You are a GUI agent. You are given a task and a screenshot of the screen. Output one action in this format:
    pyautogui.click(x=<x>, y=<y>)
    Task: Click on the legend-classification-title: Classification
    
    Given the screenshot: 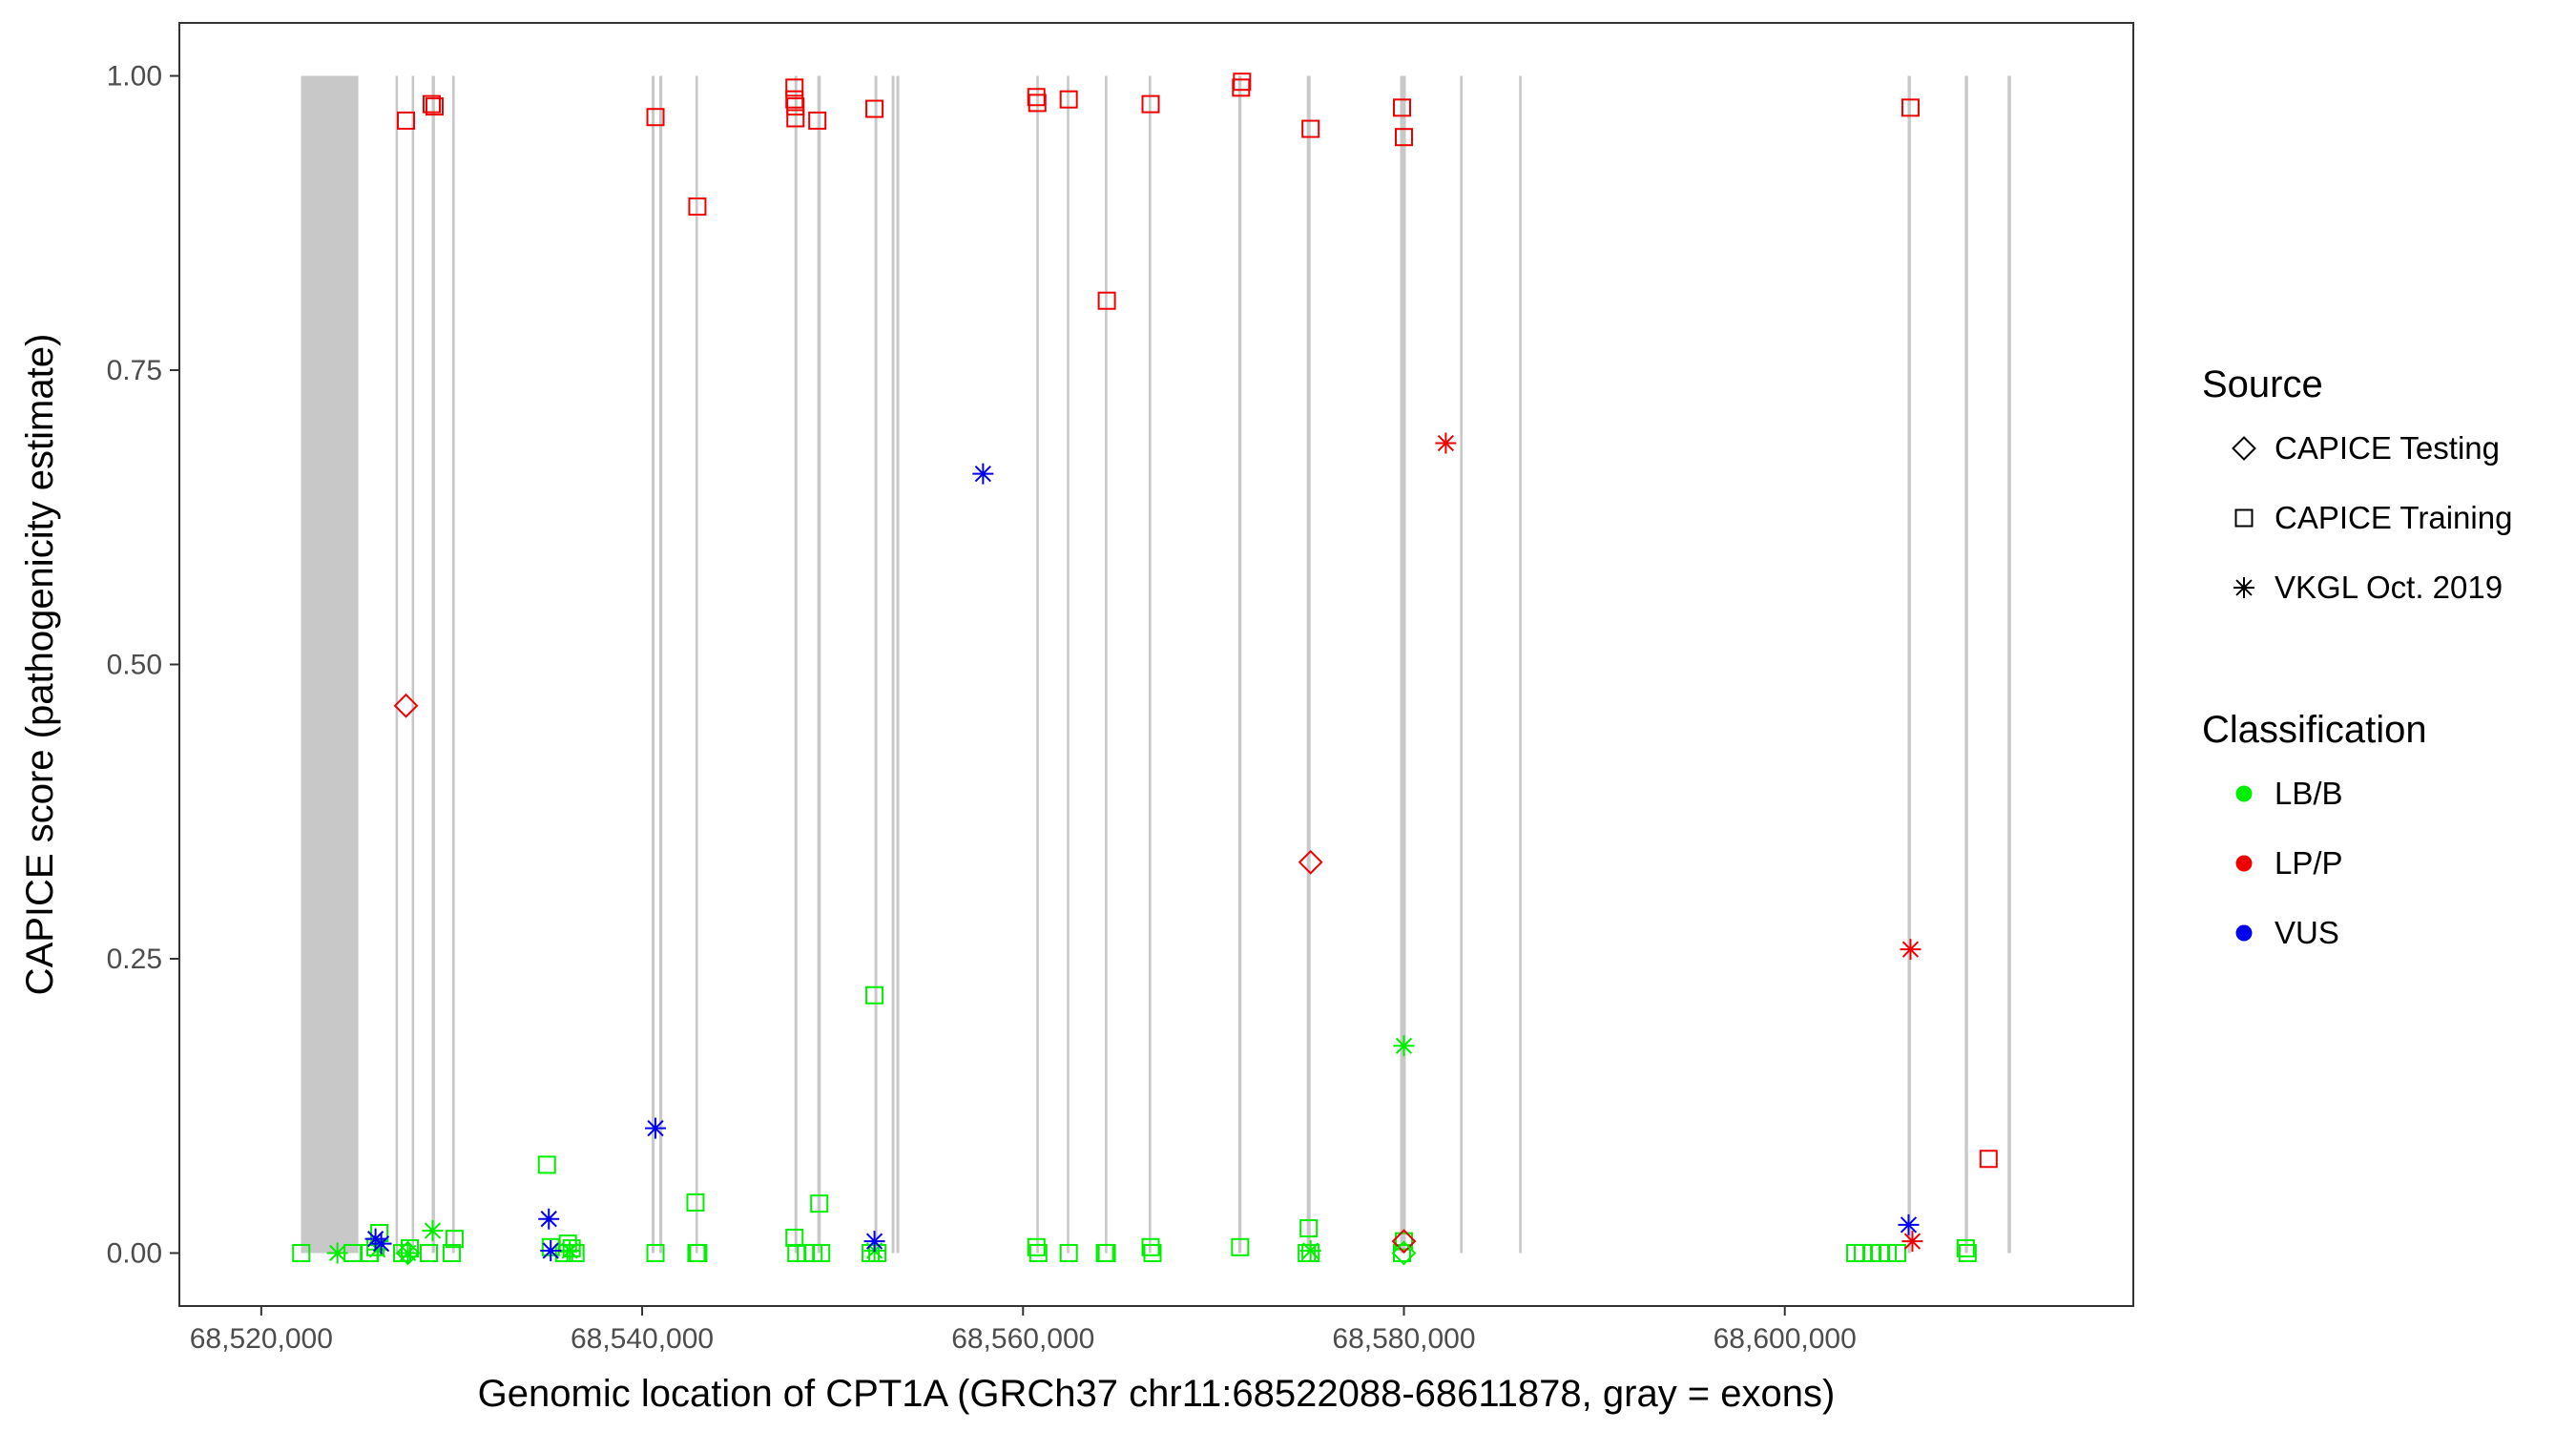 What is the action you would take?
    pyautogui.click(x=2314, y=730)
    